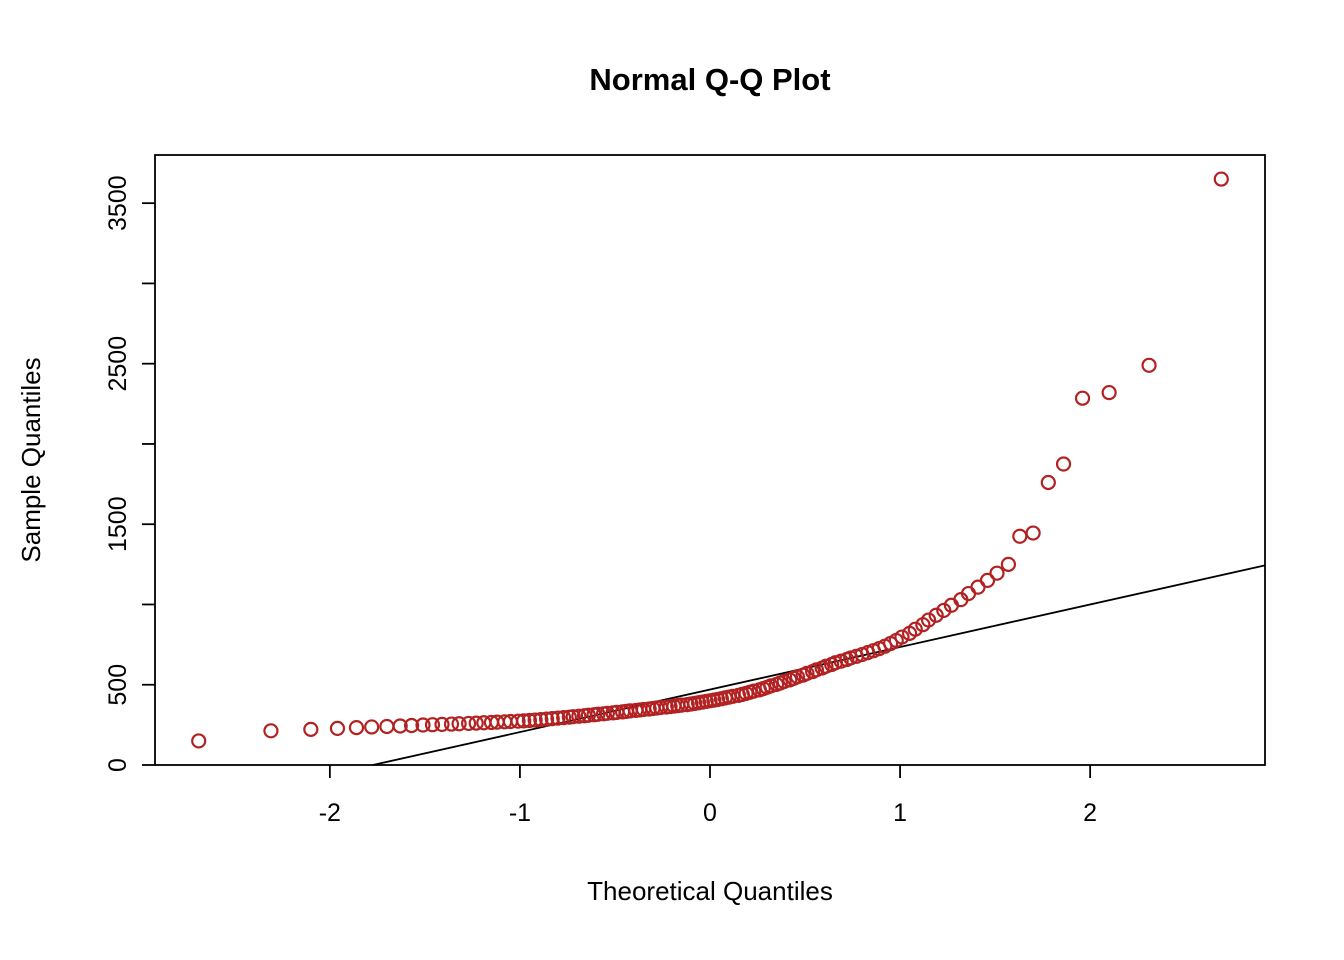 Image resolution: width=1344 pixels, height=960 pixels. I want to click on chart-title: Normal Q-Q Plot, so click(709, 79).